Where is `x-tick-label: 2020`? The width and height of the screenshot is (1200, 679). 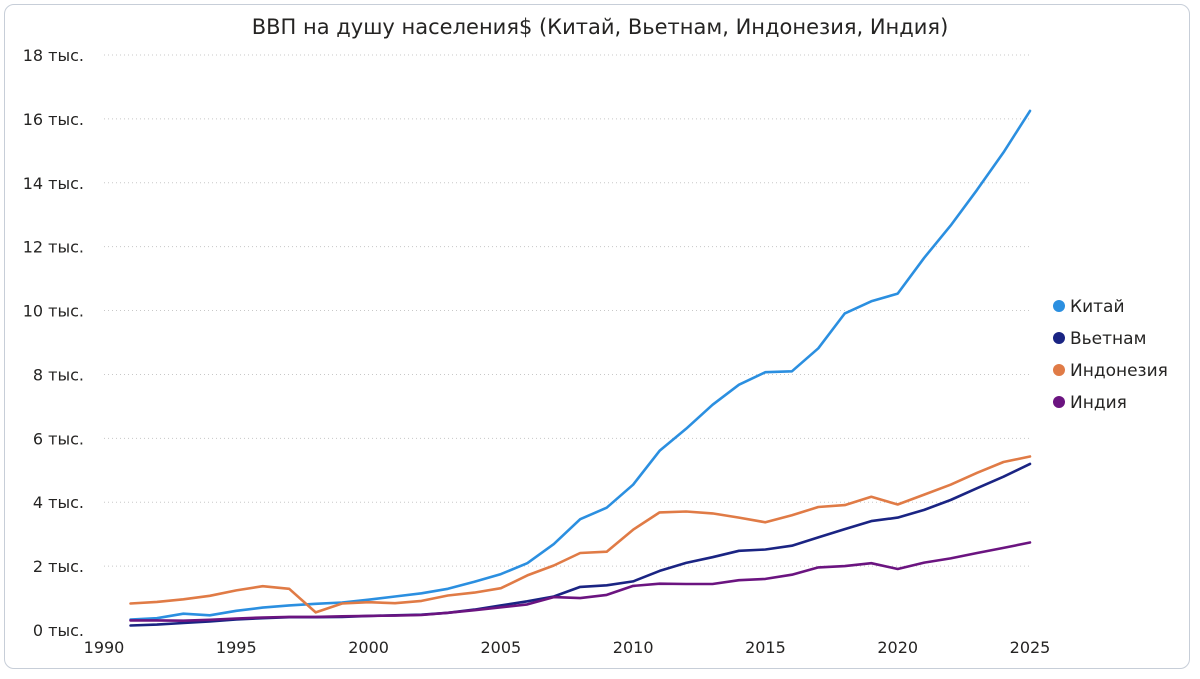
x-tick-label: 2020 is located at coordinates (897, 647).